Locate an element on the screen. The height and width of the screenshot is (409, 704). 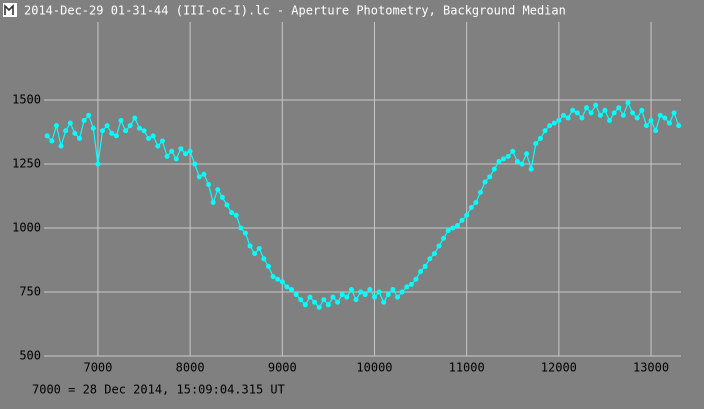
y-tick-label: 1500 is located at coordinates (26, 100).